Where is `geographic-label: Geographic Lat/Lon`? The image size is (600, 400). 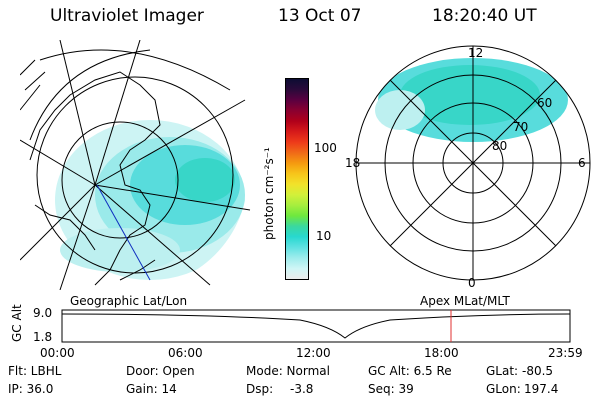
geographic-label: Geographic Lat/Lon is located at coordinates (129, 301).